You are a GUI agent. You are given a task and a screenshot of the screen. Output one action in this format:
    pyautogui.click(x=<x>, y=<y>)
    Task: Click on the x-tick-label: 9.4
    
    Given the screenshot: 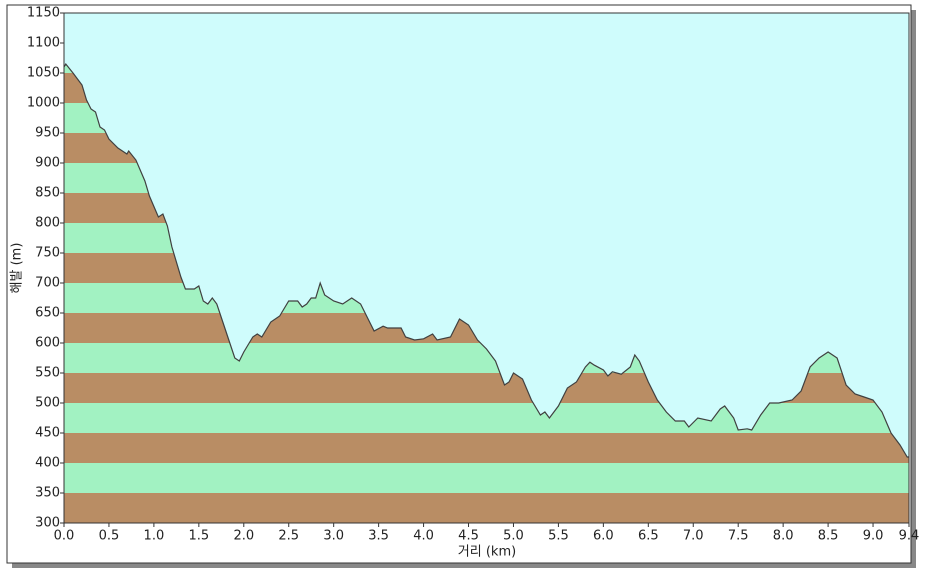 What is the action you would take?
    pyautogui.click(x=909, y=536)
    